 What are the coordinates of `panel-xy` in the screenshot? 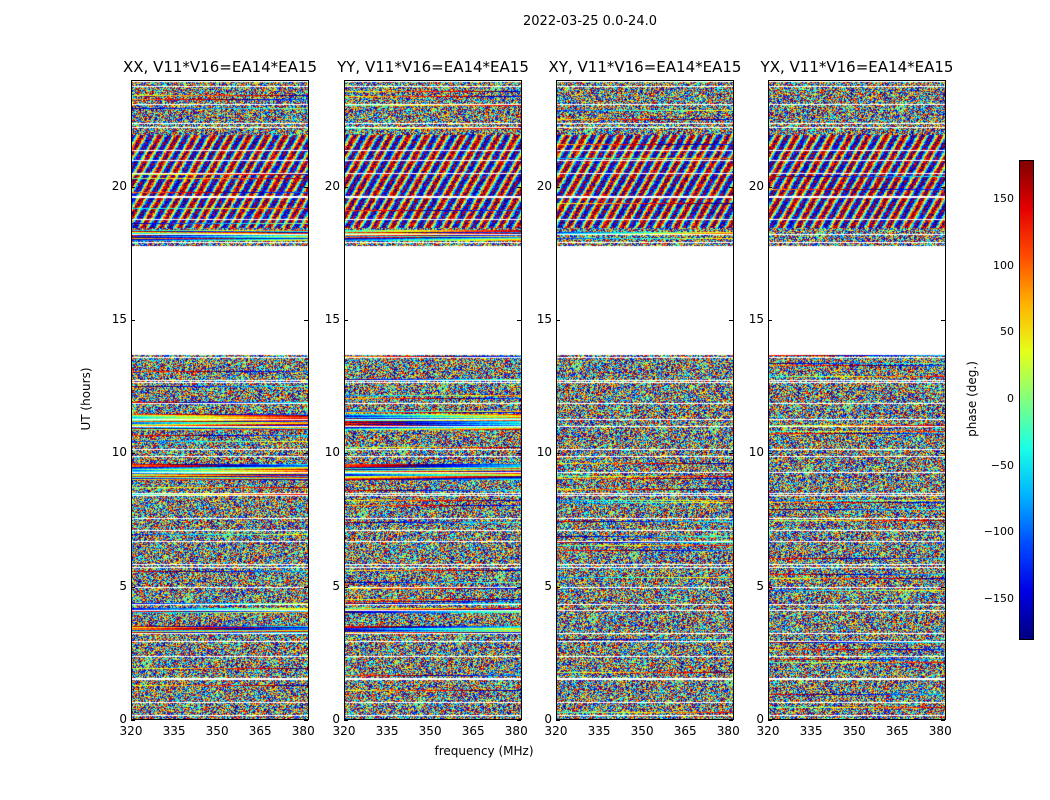 It's located at (645, 400).